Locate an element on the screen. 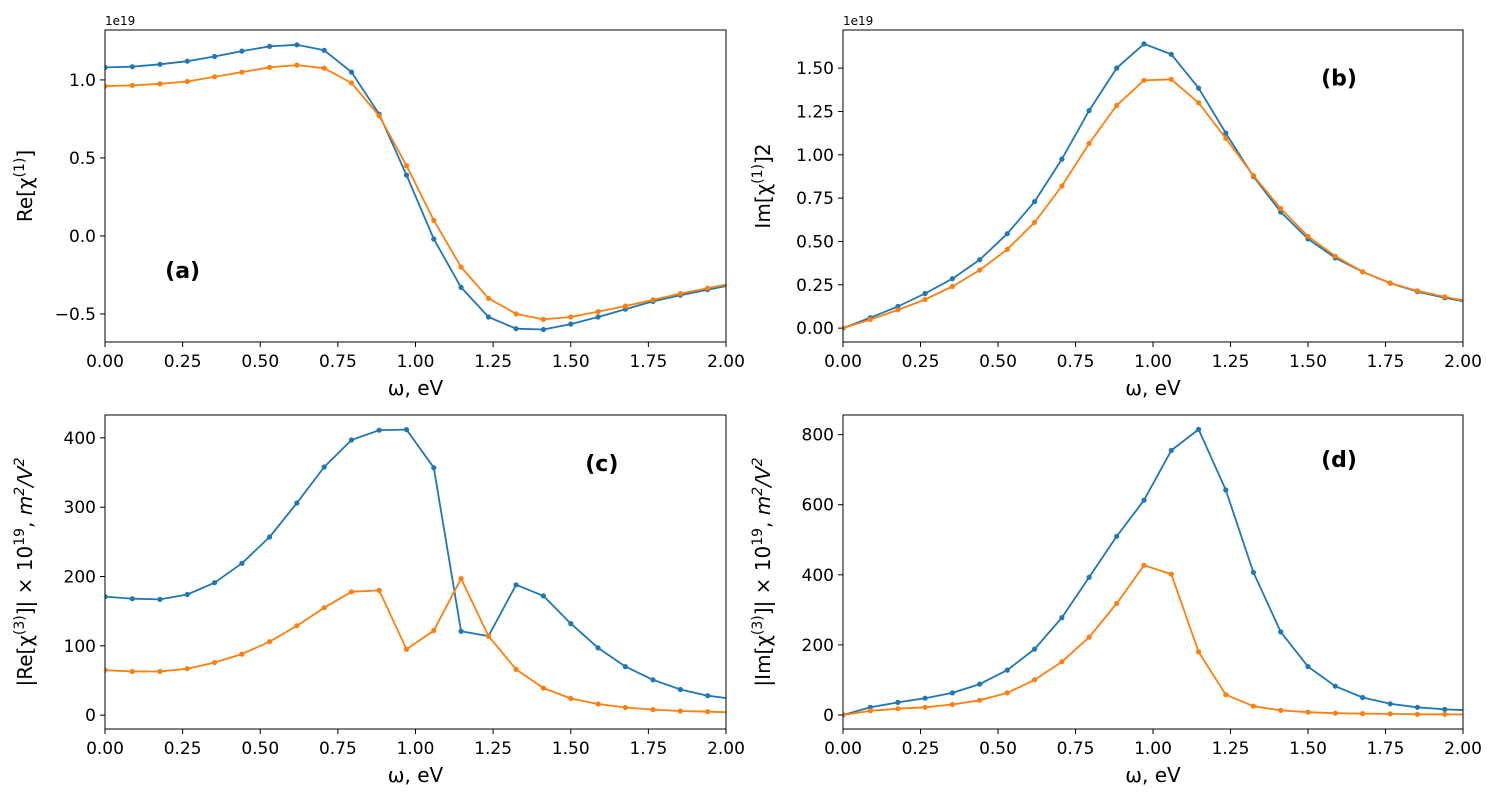  panel-label: (c) is located at coordinates (601, 464).